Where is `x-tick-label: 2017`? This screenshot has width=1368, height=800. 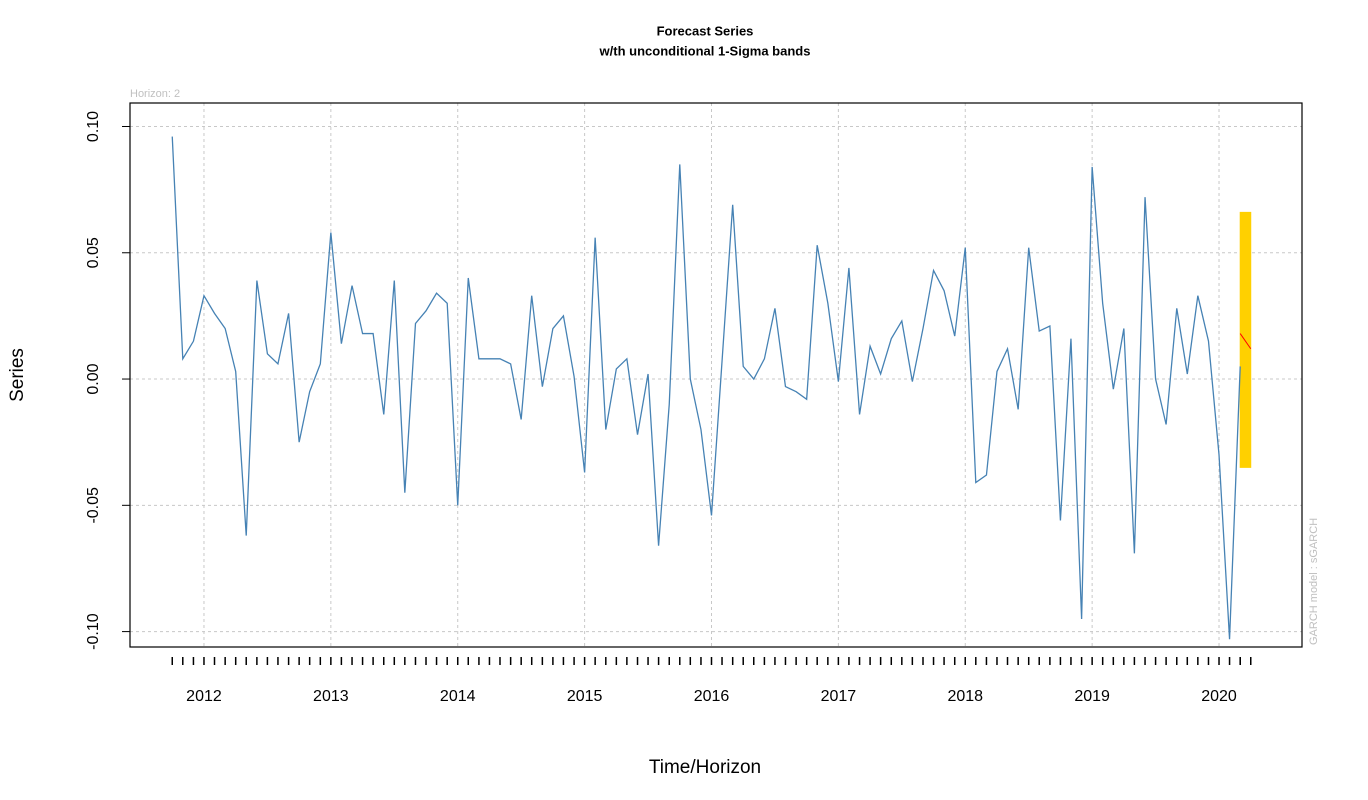 x-tick-label: 2017 is located at coordinates (839, 696).